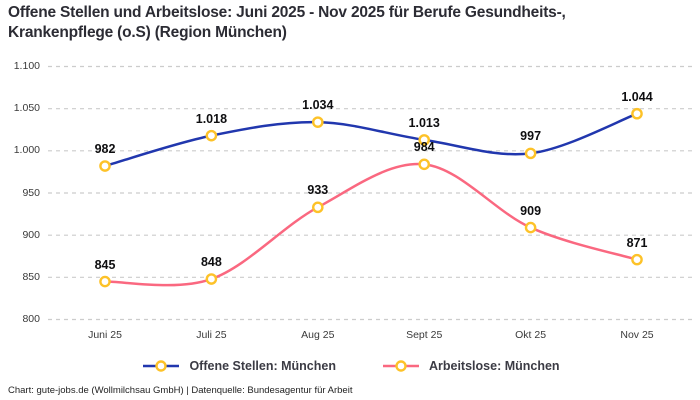  I want to click on x-tick-label: Sept 25, so click(424, 335).